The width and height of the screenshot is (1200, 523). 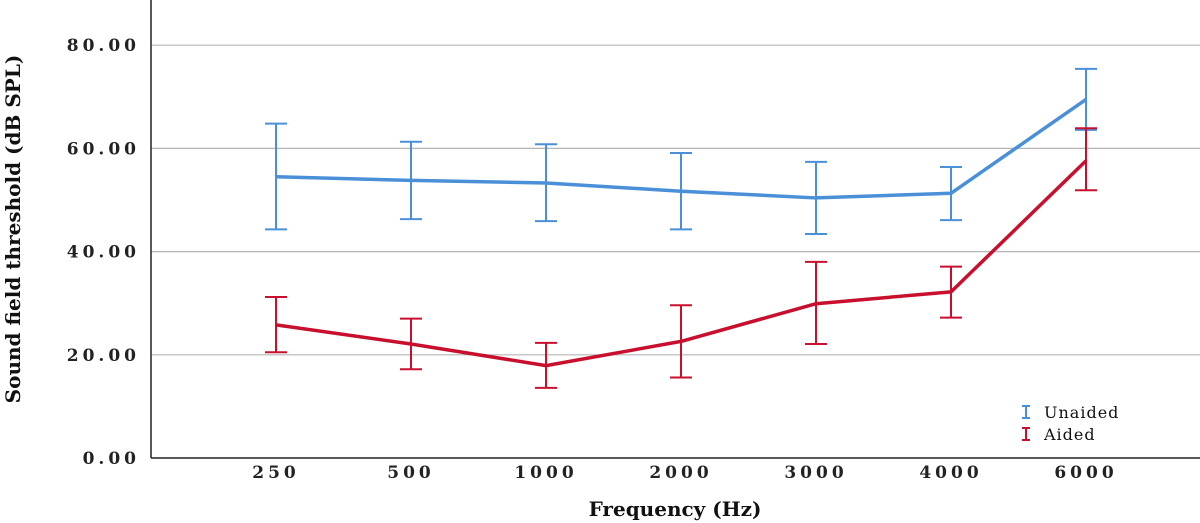 I want to click on x-tick-label: 500, so click(x=411, y=473).